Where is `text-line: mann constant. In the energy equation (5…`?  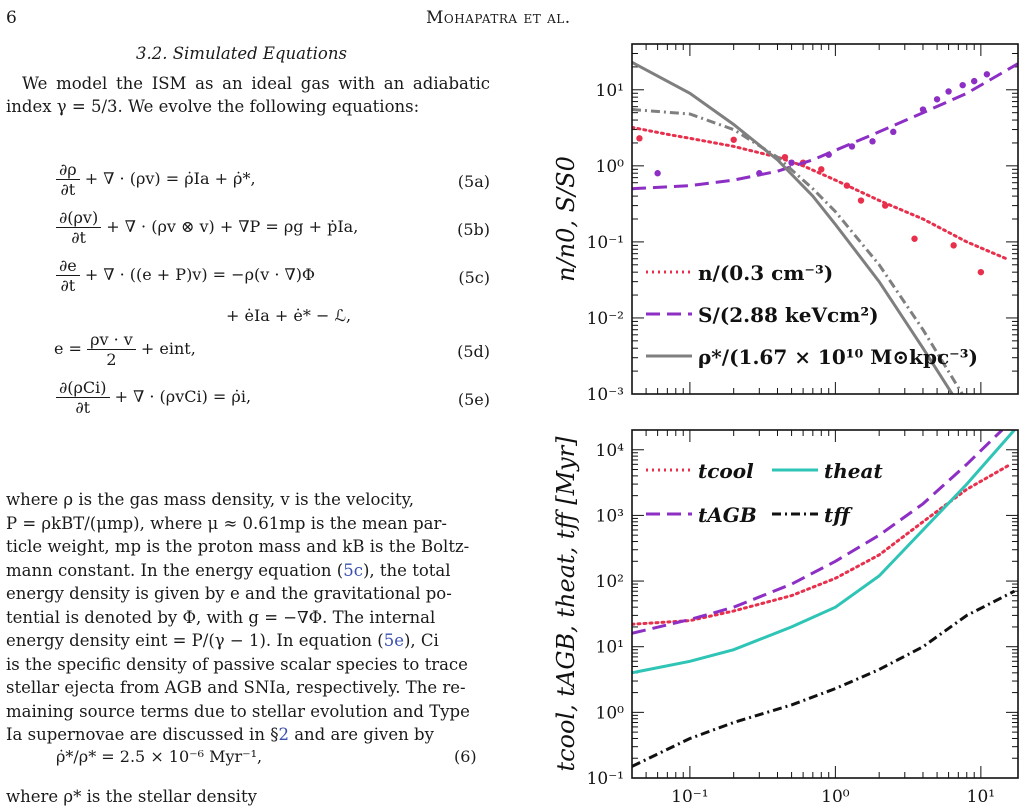 text-line: mann constant. In the energy equation (5… is located at coordinates (248, 571).